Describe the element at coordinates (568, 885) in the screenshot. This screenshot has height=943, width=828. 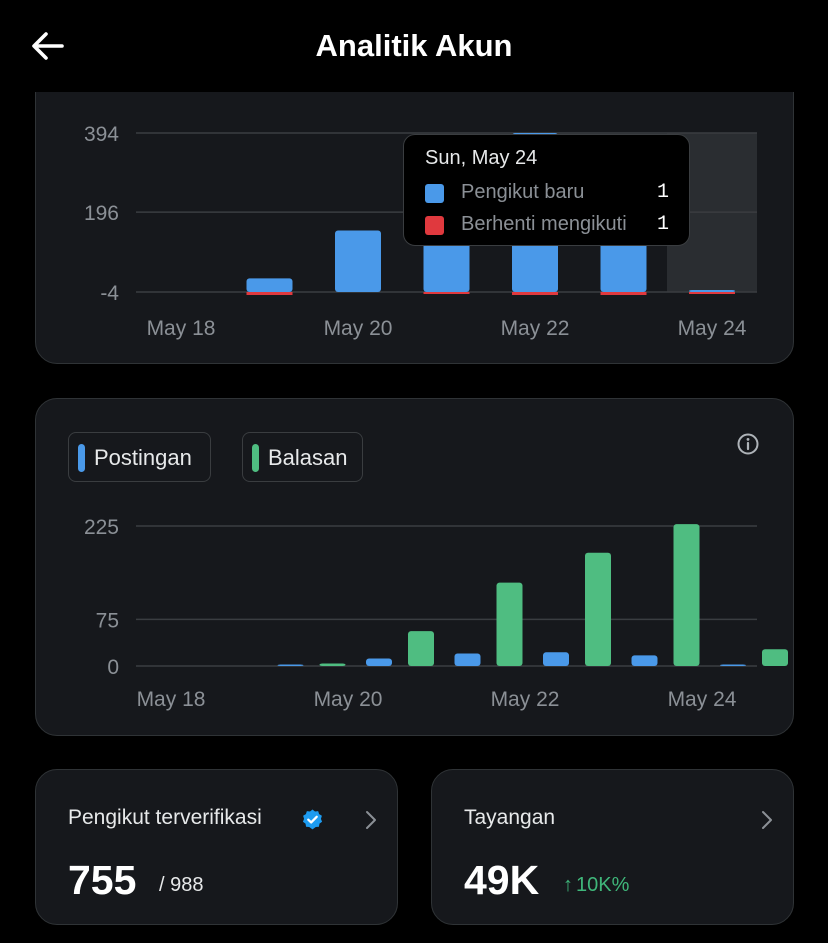
I see `arrow-up-icon: ↑` at that location.